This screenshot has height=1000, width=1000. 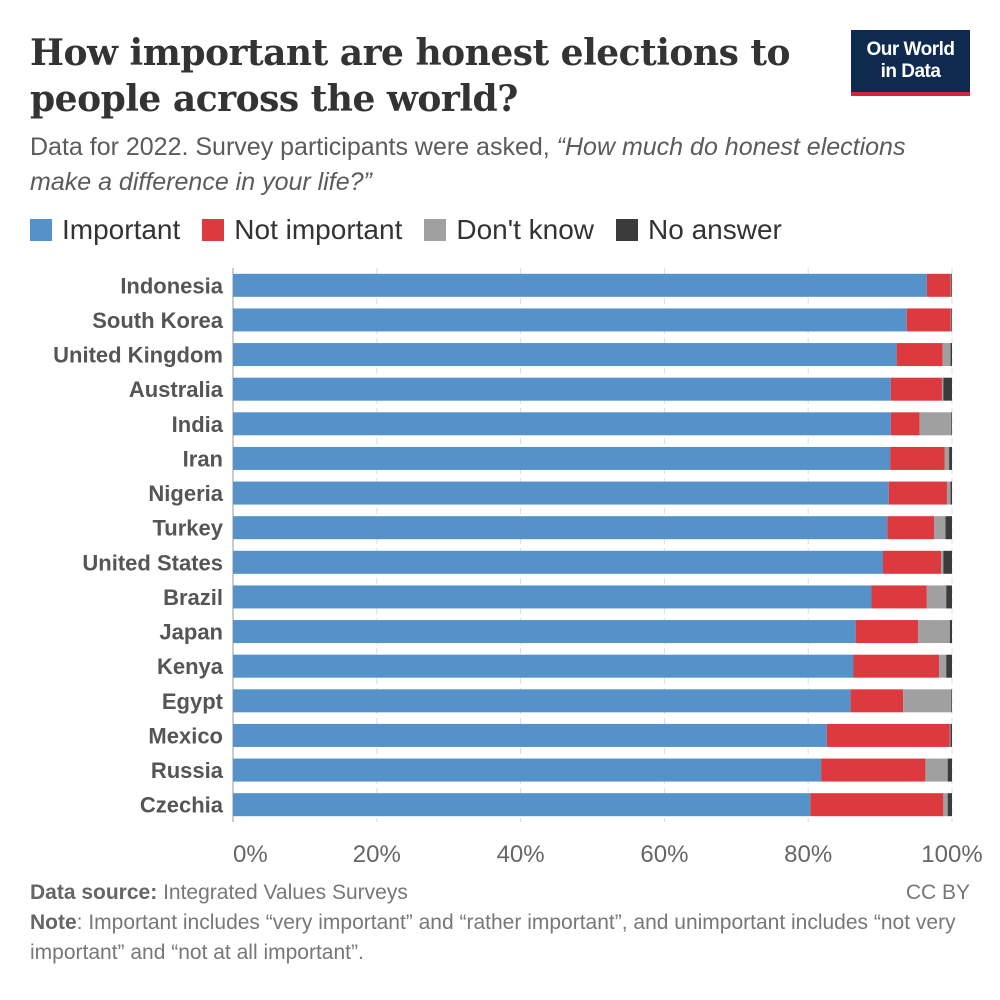 I want to click on legend-swatch-dont-know, so click(x=435, y=230).